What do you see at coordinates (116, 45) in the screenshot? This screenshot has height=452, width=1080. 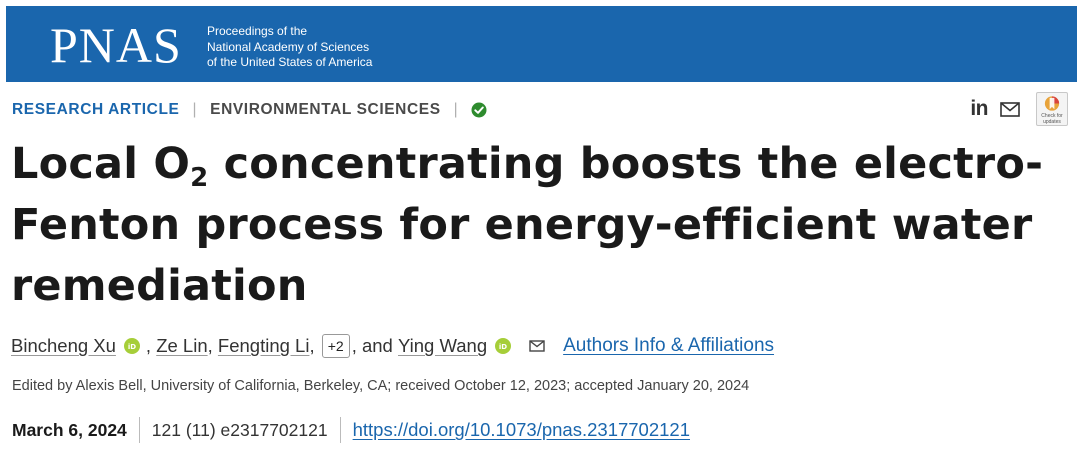 I see `pnas-logo: PNAS` at bounding box center [116, 45].